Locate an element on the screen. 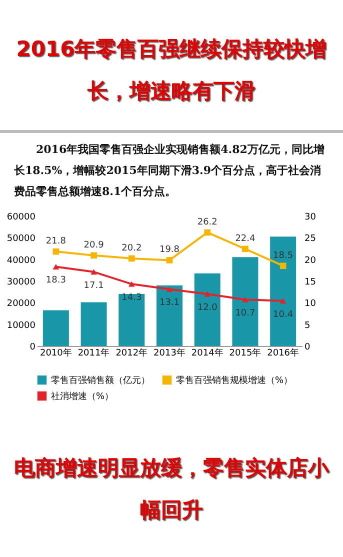  y2-tick-label: 30 is located at coordinates (310, 217).